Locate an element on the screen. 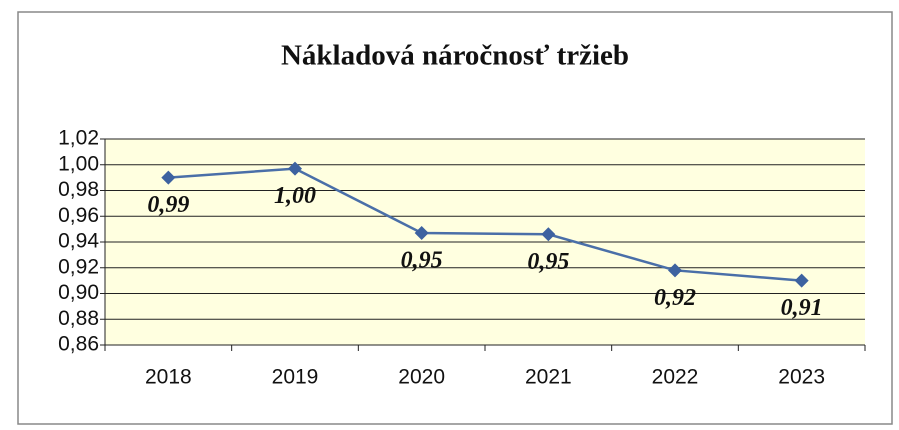  x-tick-label: 2021 is located at coordinates (548, 377).